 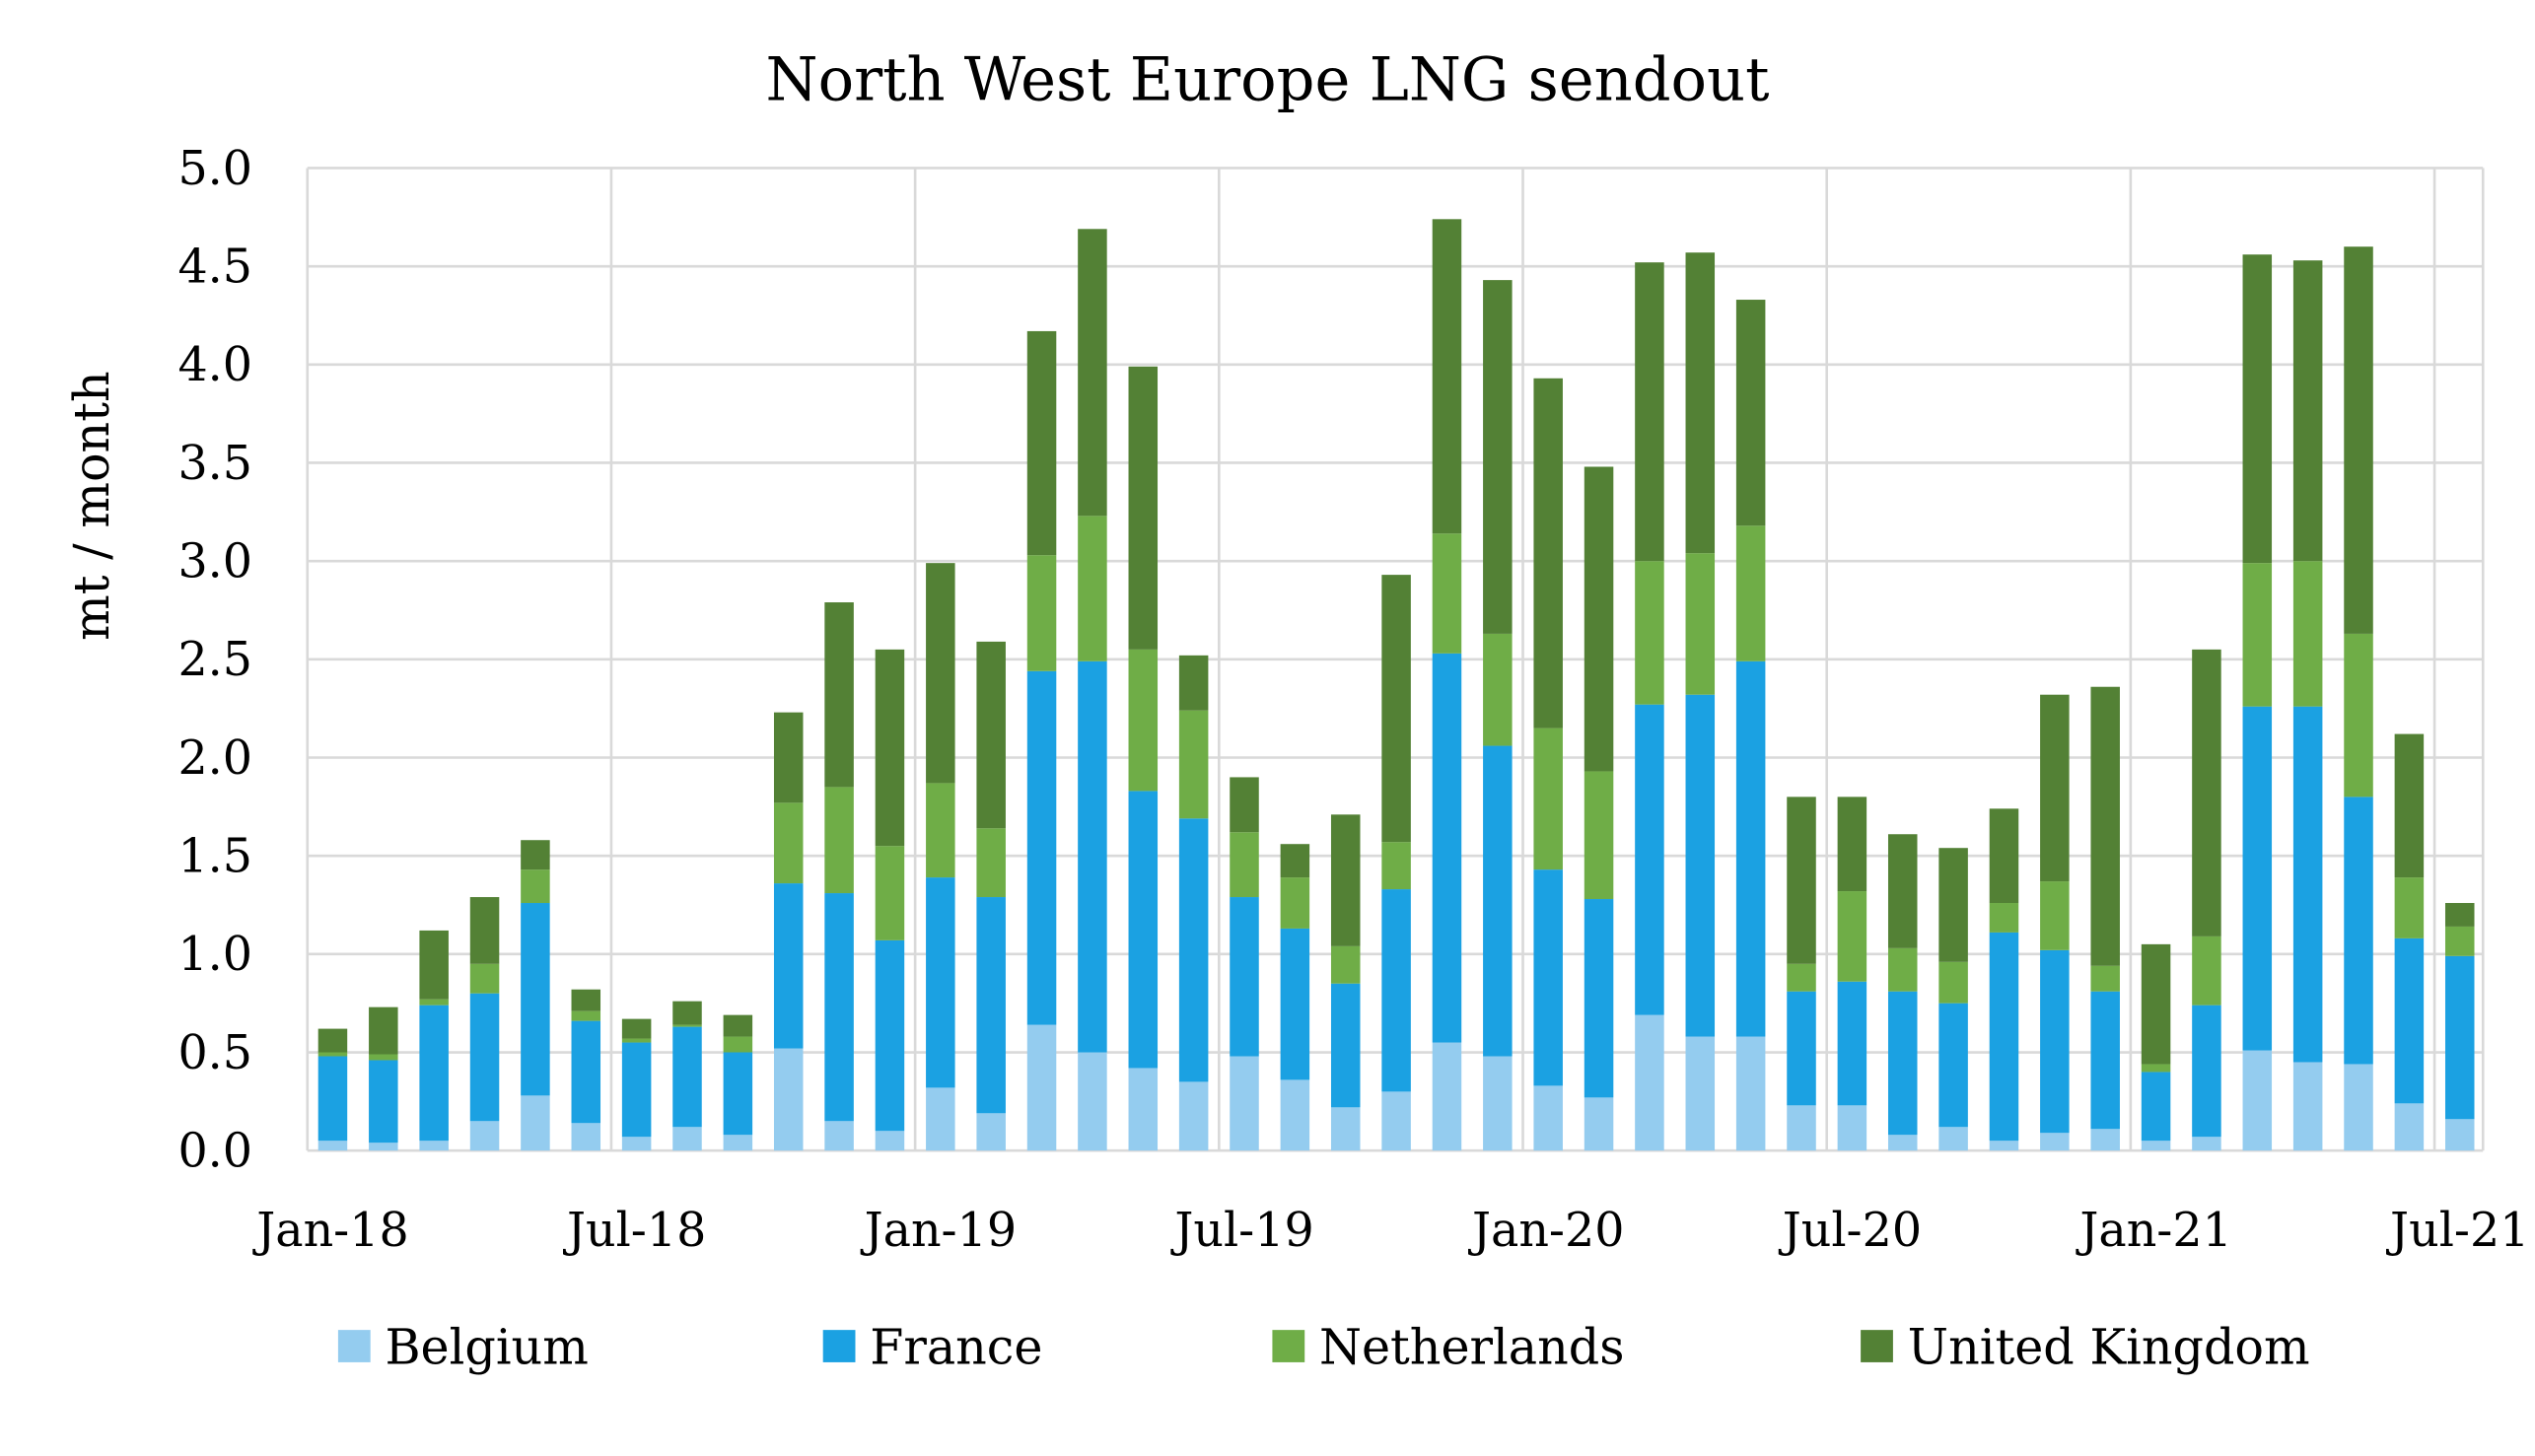 I want to click on legend-label: Netherlands, so click(x=1471, y=1347).